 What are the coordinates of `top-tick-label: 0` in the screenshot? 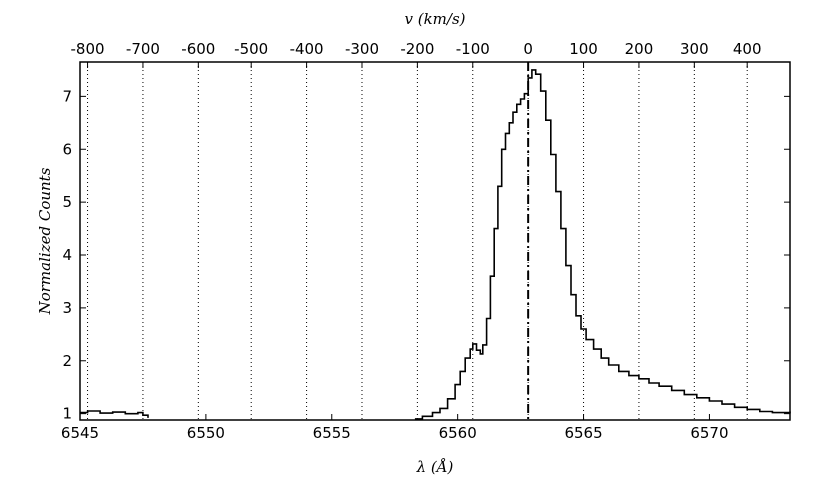 It's located at (528, 49).